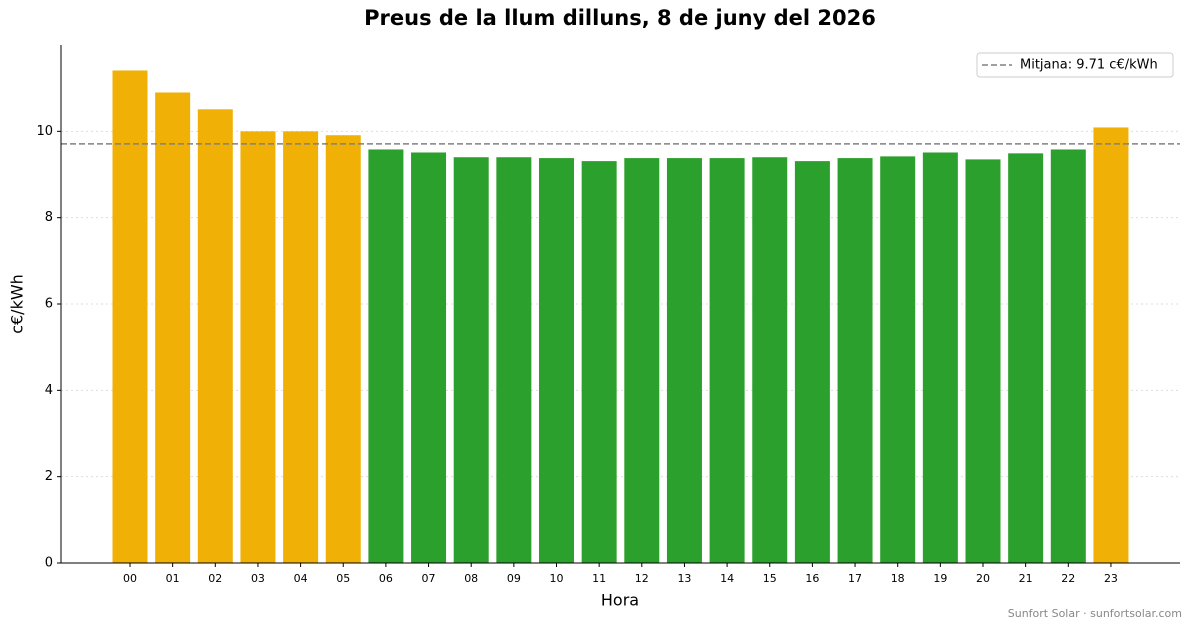 This screenshot has height=628, width=1193. I want to click on x-tick-label: 04, so click(301, 578).